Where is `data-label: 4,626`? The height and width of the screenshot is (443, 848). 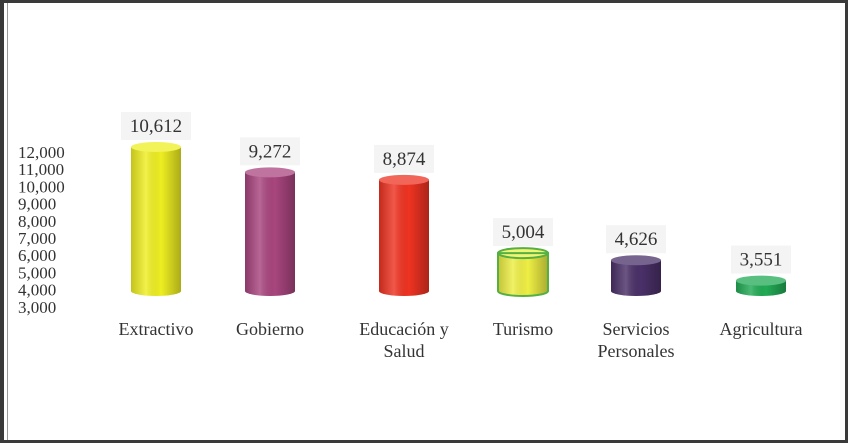 data-label: 4,626 is located at coordinates (636, 239).